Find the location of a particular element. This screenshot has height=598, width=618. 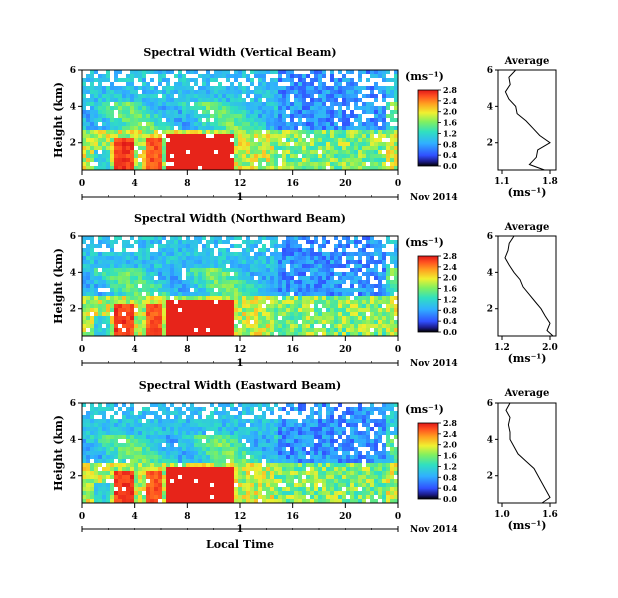

x-tick-label: 16 is located at coordinates (292, 184).